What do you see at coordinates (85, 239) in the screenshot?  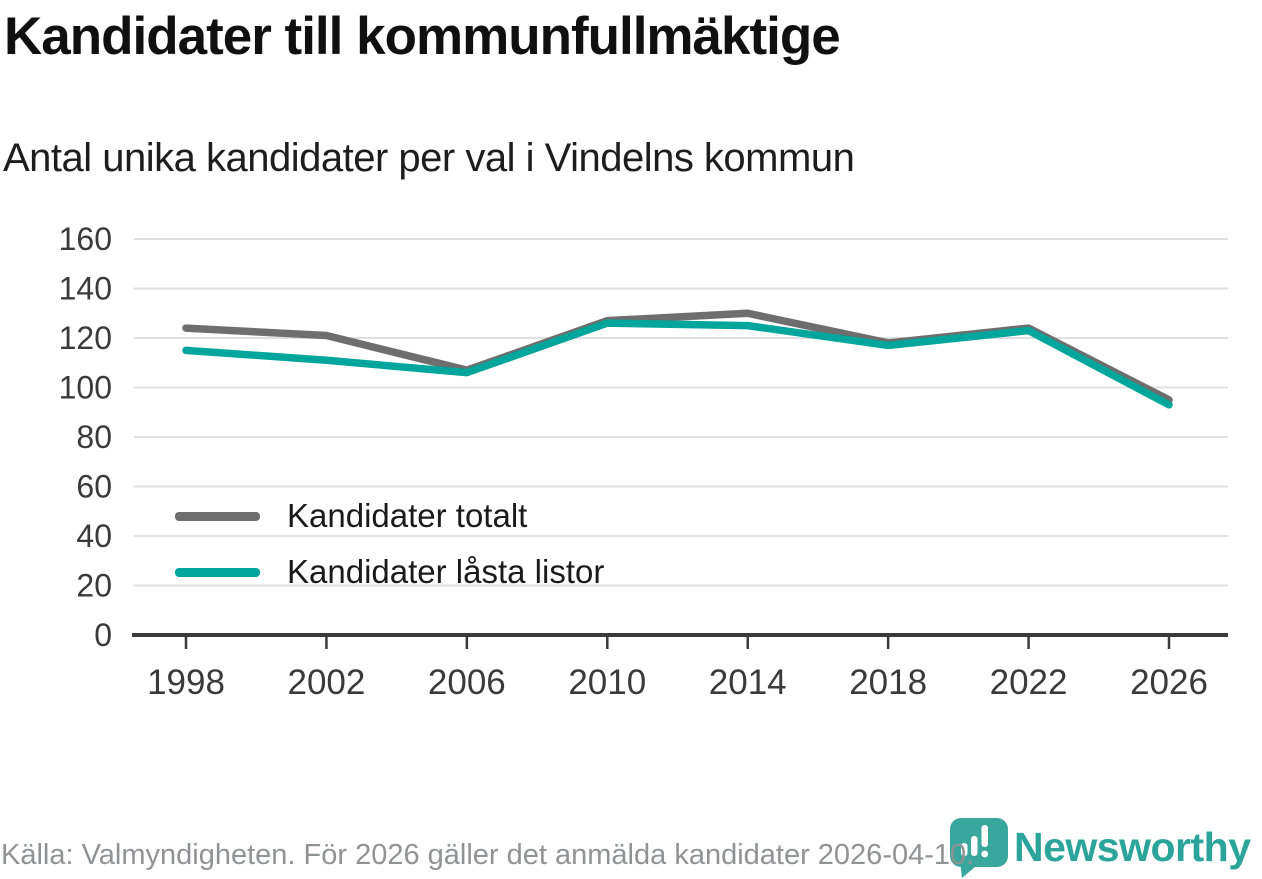 I see `y-tick-label: 160` at bounding box center [85, 239].